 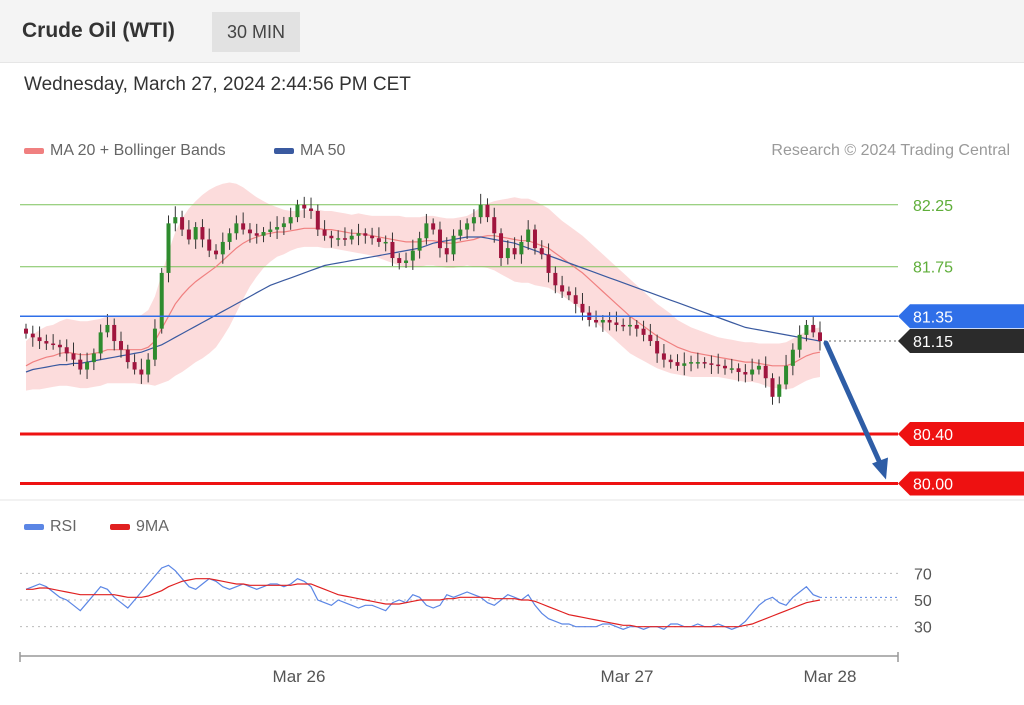 I want to click on legend-rsi: RSI, so click(x=50, y=527).